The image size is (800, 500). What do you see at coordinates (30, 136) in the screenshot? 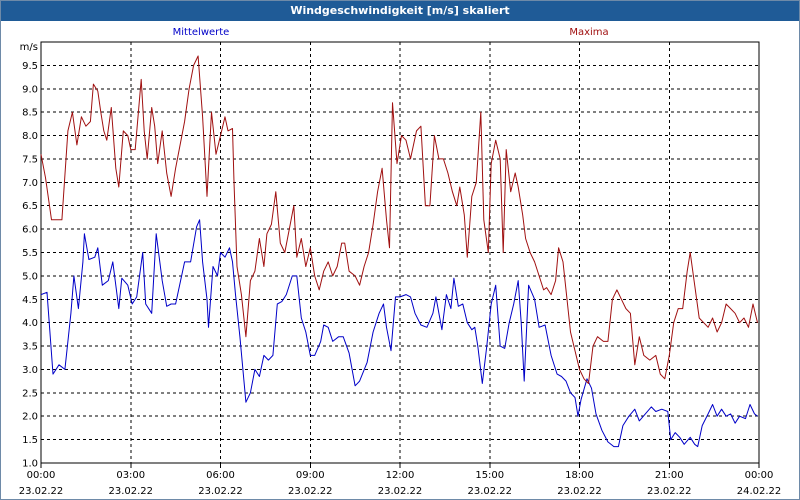
I see `y-tick-label: 8.0` at bounding box center [30, 136].